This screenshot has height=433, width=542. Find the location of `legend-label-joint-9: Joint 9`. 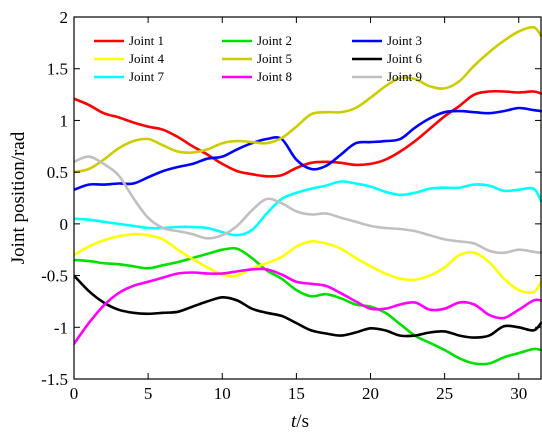

legend-label-joint-9: Joint 9 is located at coordinates (404, 76).